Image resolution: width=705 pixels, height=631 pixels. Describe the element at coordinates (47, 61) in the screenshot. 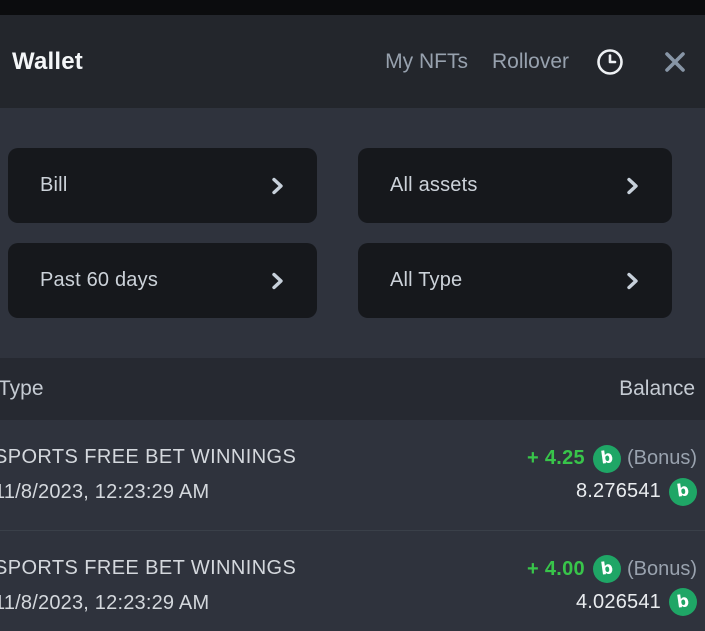

I see `page-title: Wallet` at that location.